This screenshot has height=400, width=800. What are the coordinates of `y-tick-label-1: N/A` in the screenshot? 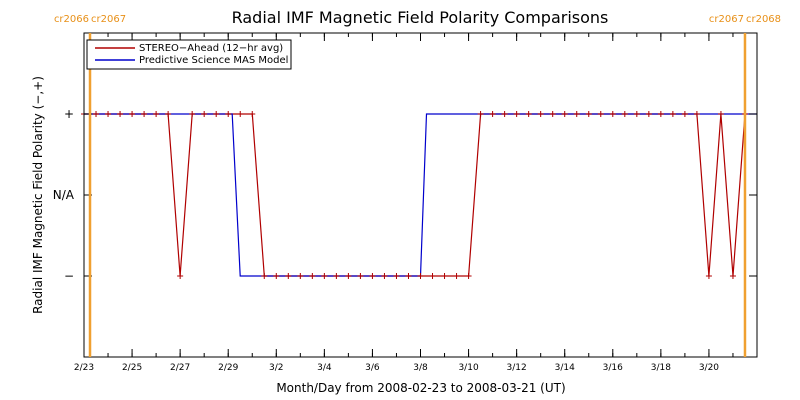 It's located at (64, 195).